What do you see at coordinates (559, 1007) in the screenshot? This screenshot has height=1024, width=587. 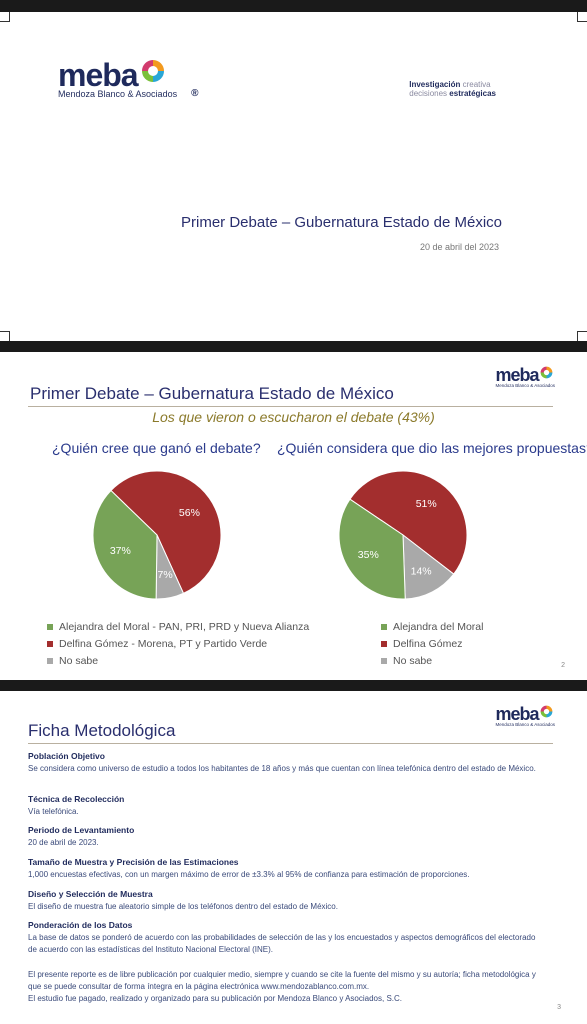 I see `page-number: 3` at bounding box center [559, 1007].